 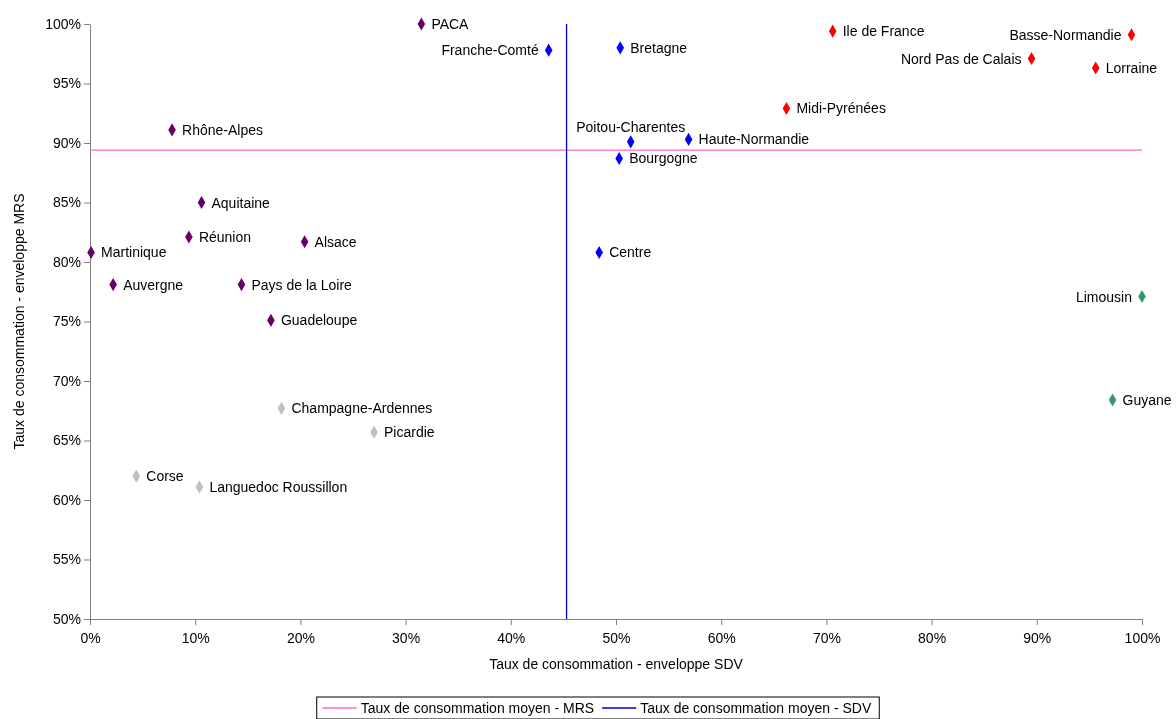 What do you see at coordinates (66, 440) in the screenshot?
I see `y-tick-label: 65%` at bounding box center [66, 440].